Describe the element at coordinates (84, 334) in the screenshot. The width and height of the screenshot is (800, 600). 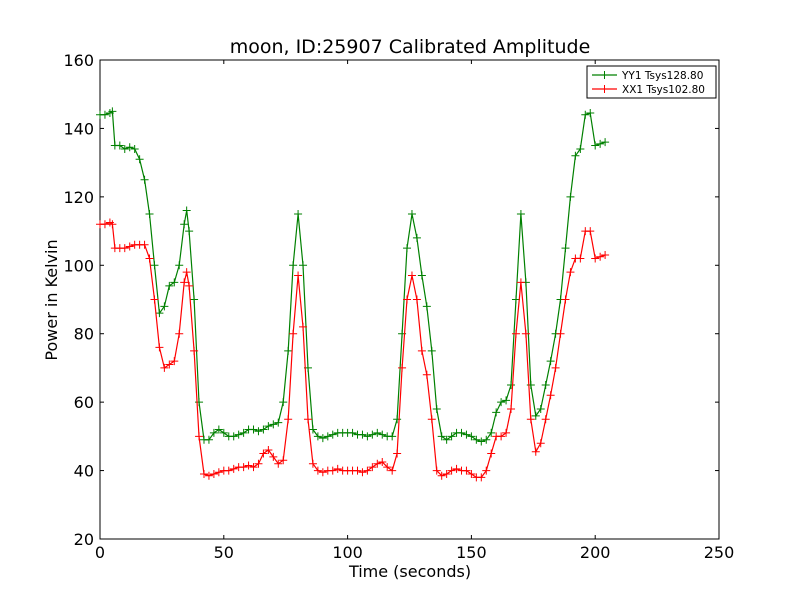
I see `y-tick-label: 80` at that location.